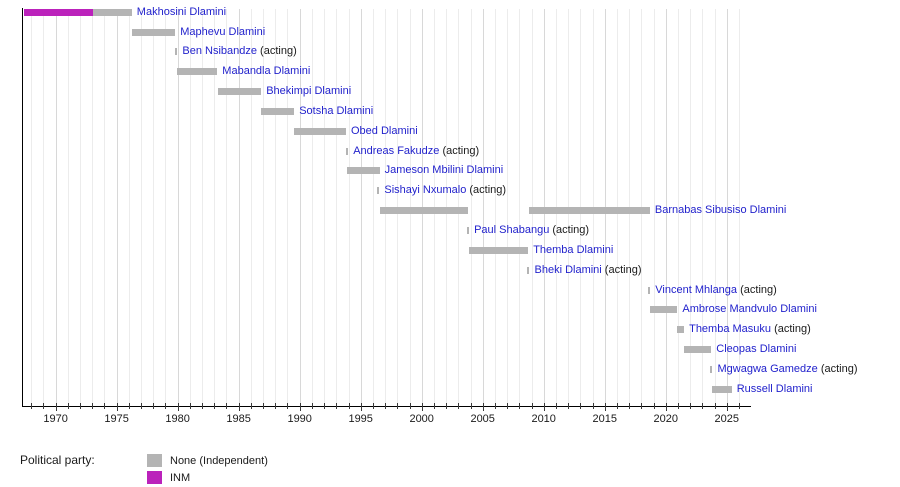 This screenshot has height=487, width=900. I want to click on legend-swatch-none-independent, so click(154, 460).